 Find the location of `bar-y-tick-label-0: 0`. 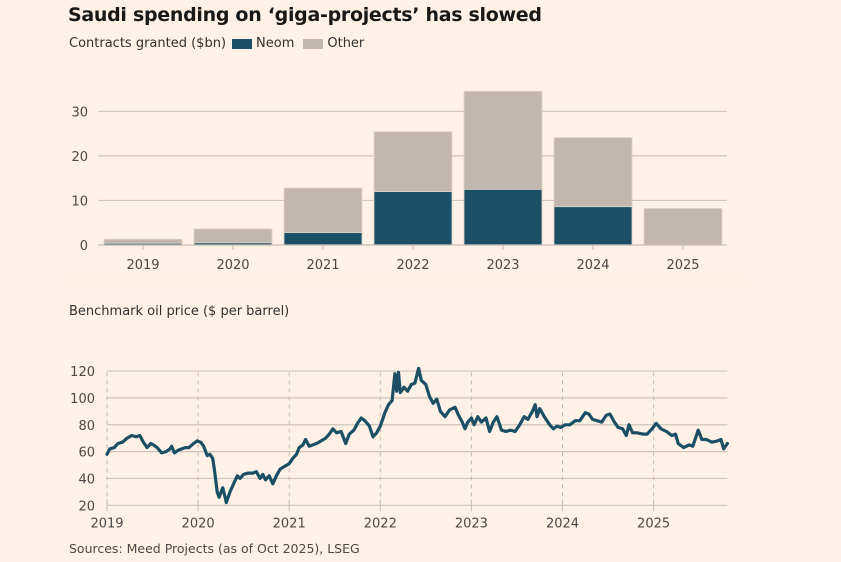

bar-y-tick-label-0: 0 is located at coordinates (84, 246).